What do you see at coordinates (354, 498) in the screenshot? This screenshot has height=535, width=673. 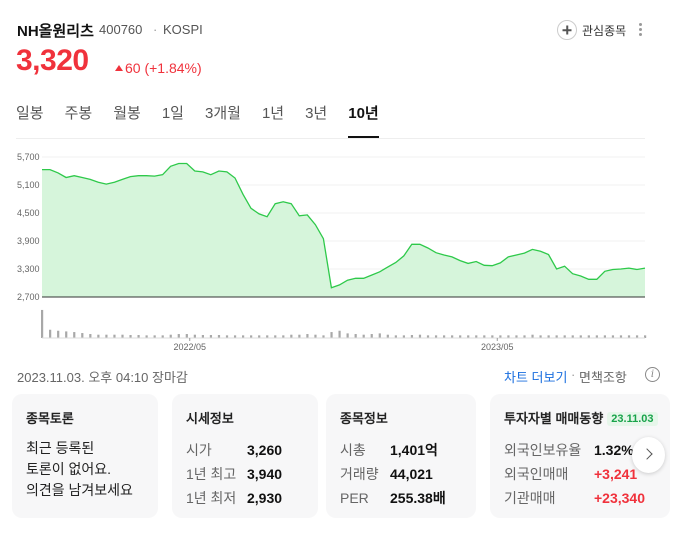 I see `stock-info-label: PER` at bounding box center [354, 498].